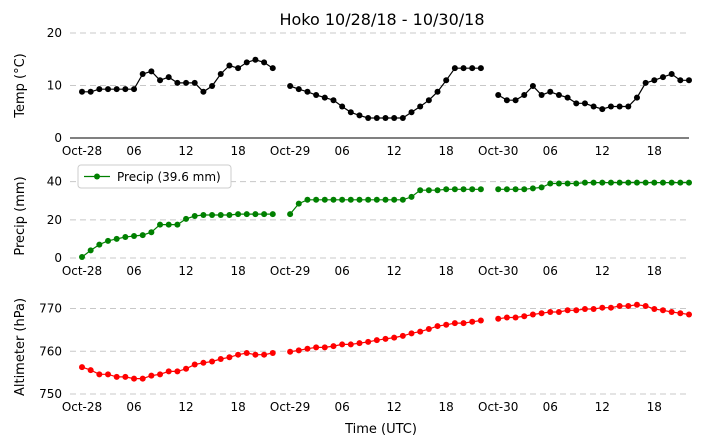 Image resolution: width=704 pixels, height=445 pixels. What do you see at coordinates (133, 407) in the screenshot?
I see `altimeter-xtick-label: 06` at bounding box center [133, 407].